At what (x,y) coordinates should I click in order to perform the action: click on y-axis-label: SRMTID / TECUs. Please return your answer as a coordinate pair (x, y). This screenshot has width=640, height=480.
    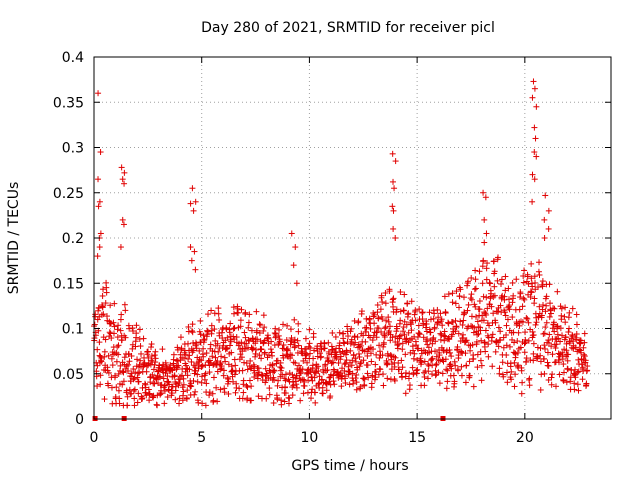
    Looking at the image, I should click on (14, 238).